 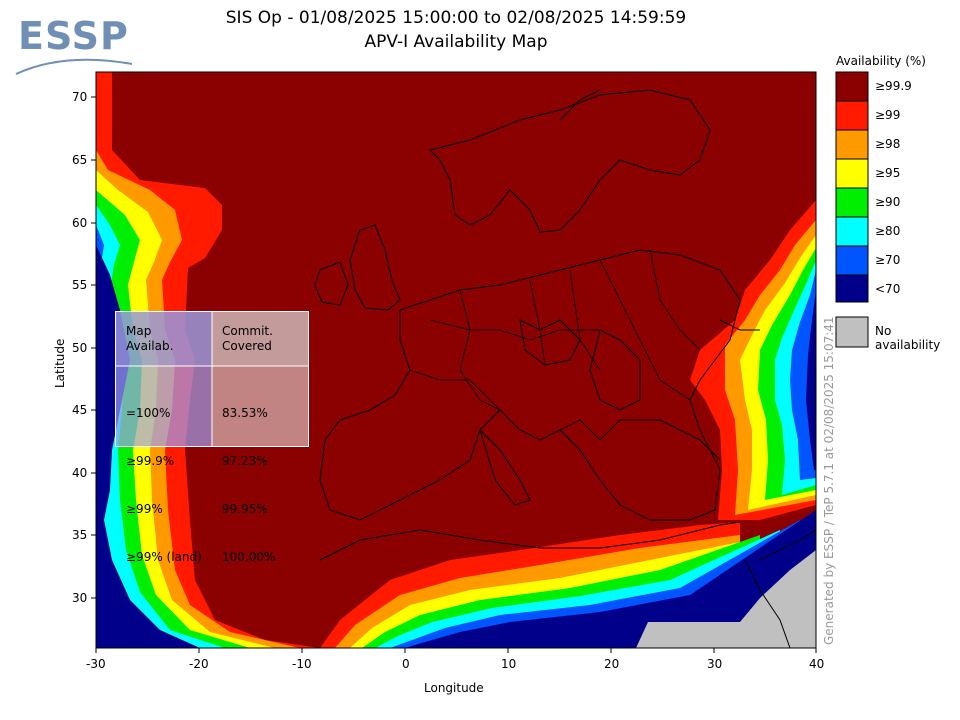 What do you see at coordinates (164, 485) in the screenshot?
I see `table-col1-values: =100% ≥99.9% ≥99% ≥99% (land)` at bounding box center [164, 485].